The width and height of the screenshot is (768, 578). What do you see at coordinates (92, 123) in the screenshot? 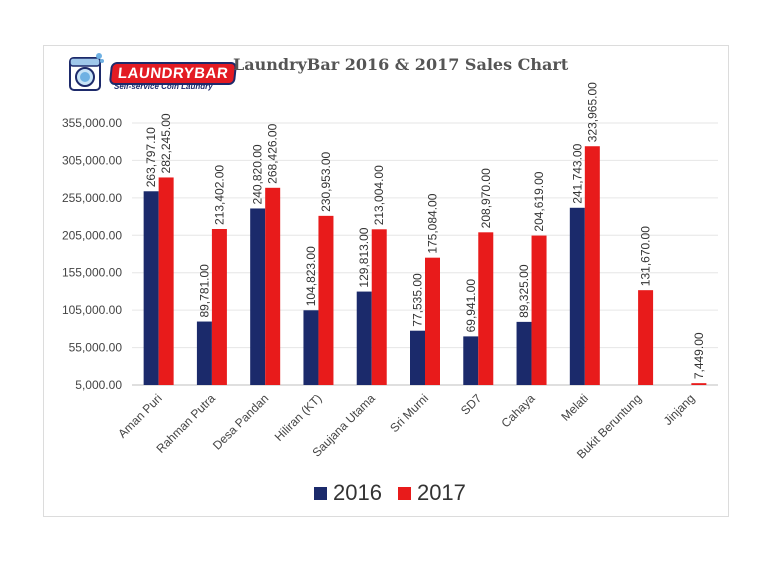
I see `y-tick-label: 355,000.00` at bounding box center [92, 123].